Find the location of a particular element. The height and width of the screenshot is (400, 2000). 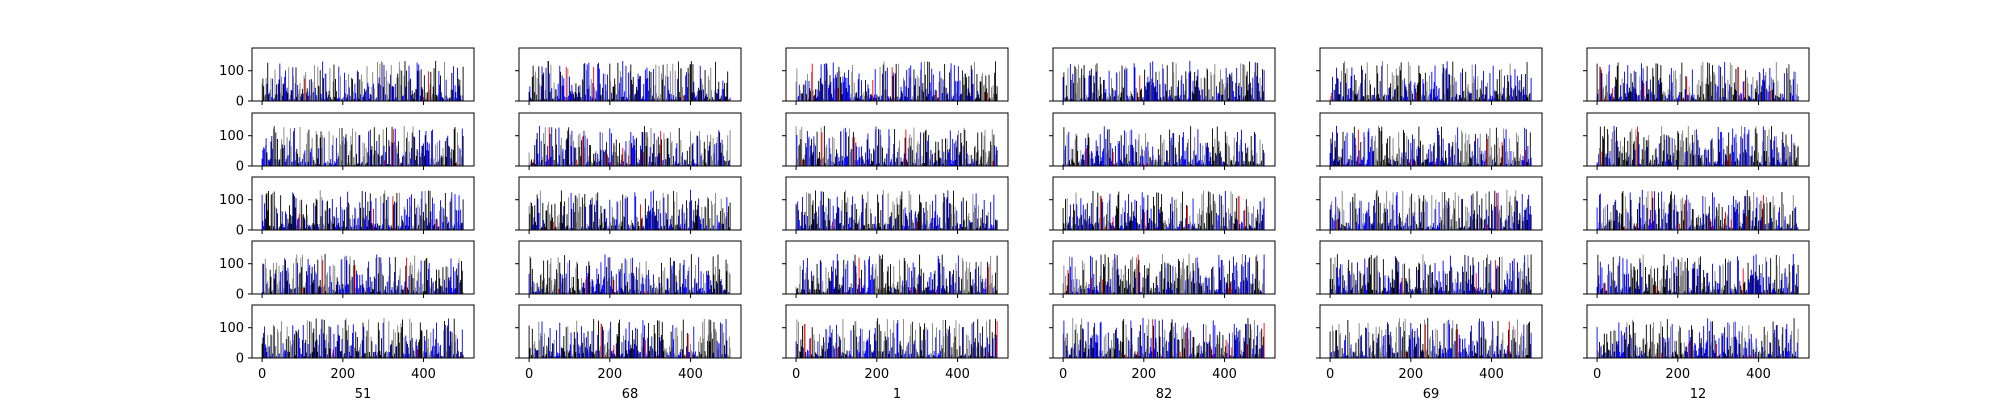

panel-r1-c5 is located at coordinates (1429, 76).